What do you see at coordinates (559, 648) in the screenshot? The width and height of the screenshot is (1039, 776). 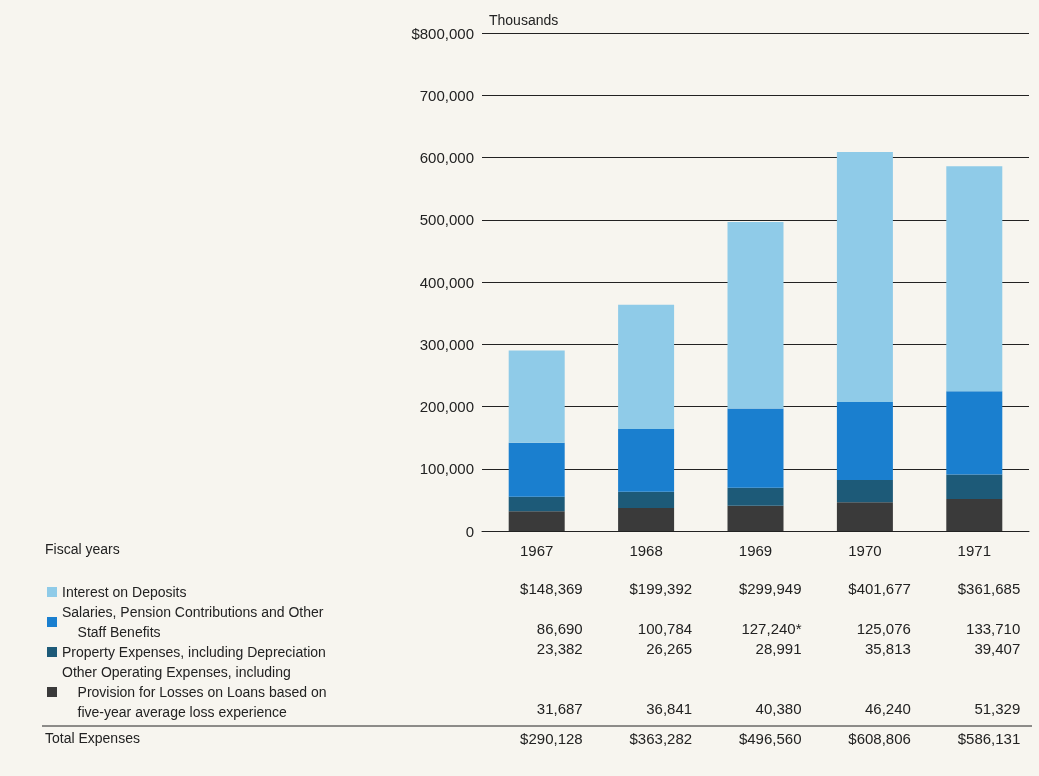 I see `data-label: 23,382` at bounding box center [559, 648].